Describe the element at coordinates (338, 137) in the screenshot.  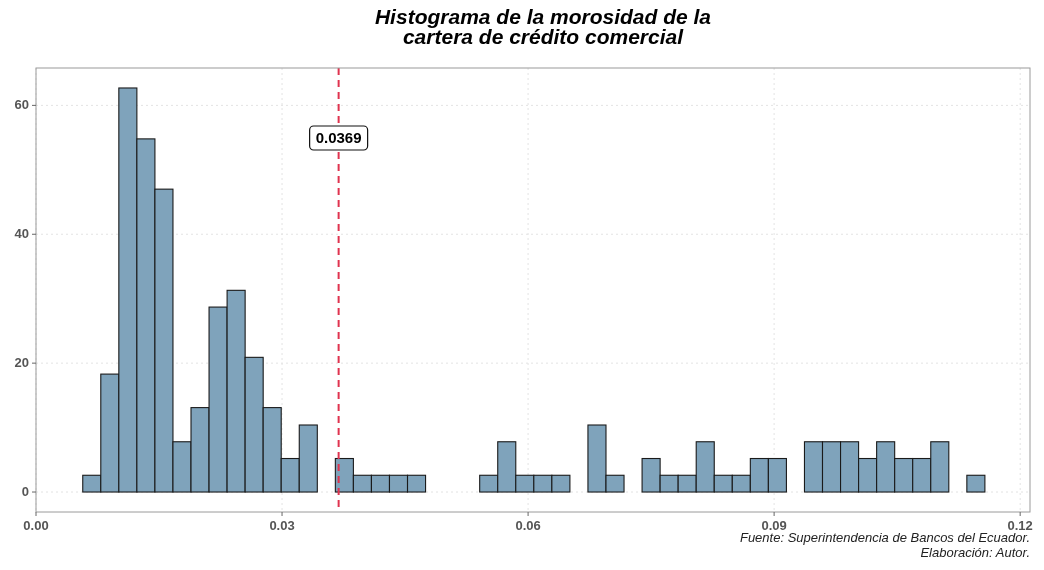
I see `ref-line-label: 0.0369` at that location.